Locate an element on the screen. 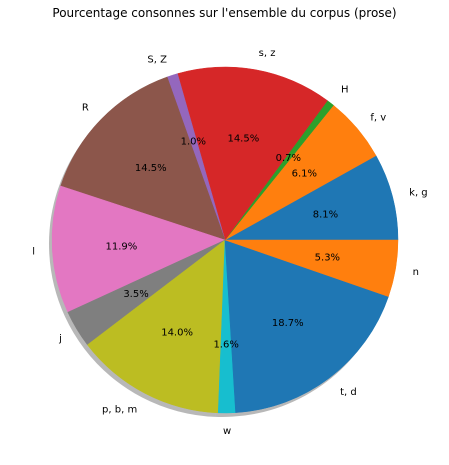 The image size is (449, 465). pie-category-label-h: H is located at coordinates (345, 90).